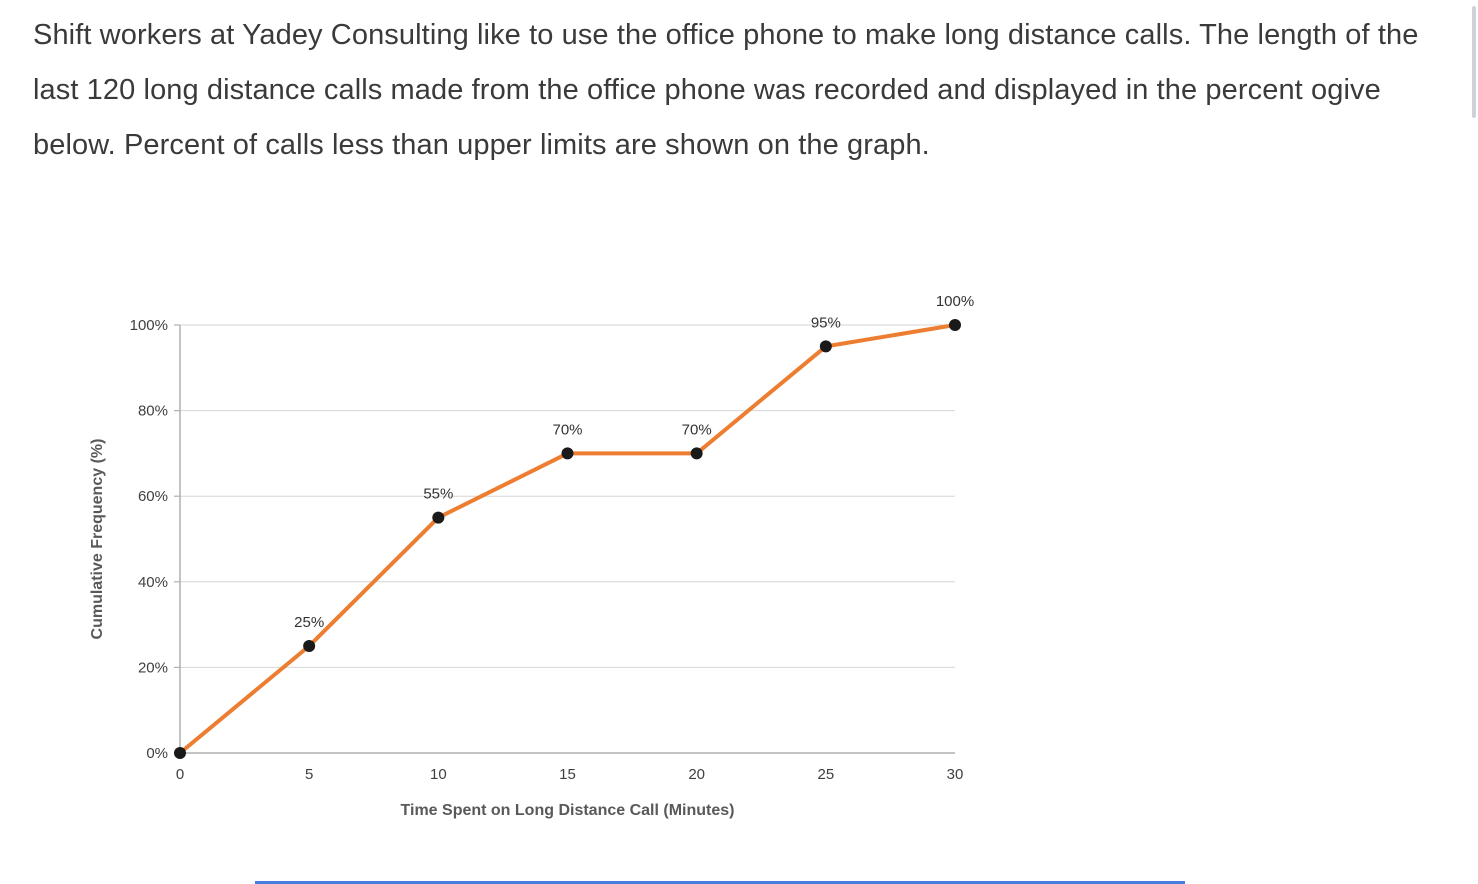 Image resolution: width=1478 pixels, height=884 pixels. Describe the element at coordinates (153, 496) in the screenshot. I see `svg-text: 60%` at that location.